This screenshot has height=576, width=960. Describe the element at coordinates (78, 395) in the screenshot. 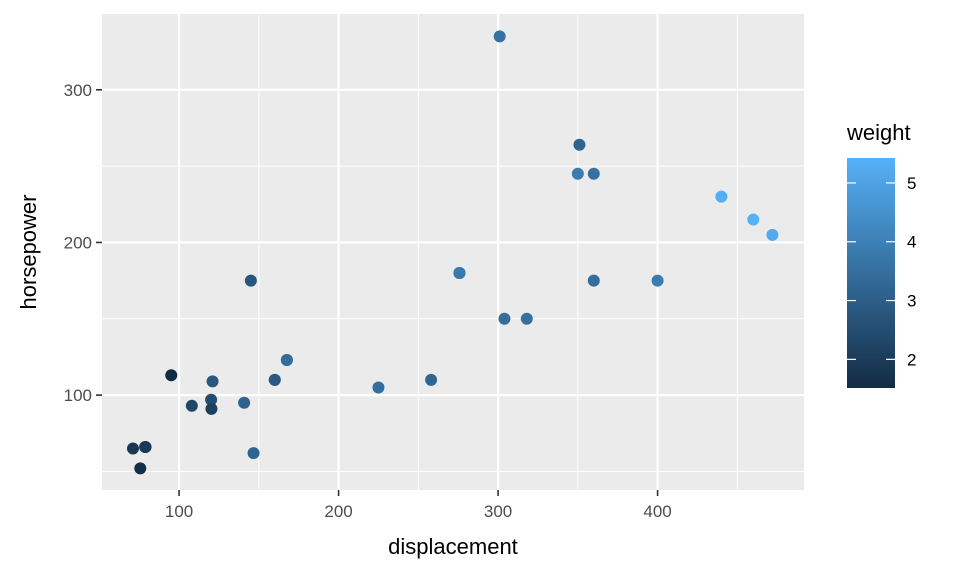

I see `y-tick-label: 100` at that location.